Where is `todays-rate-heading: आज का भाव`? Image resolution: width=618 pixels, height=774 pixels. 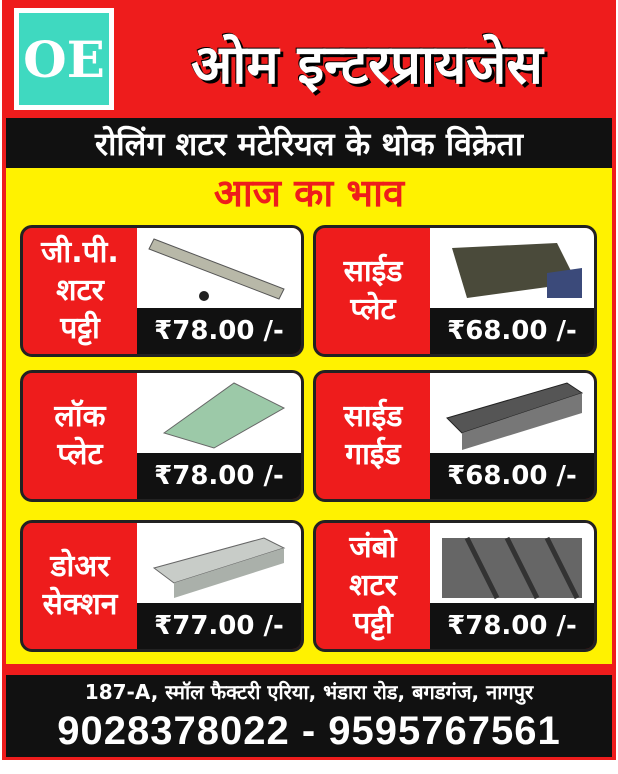
todays-rate-heading: आज का भाव is located at coordinates (309, 193).